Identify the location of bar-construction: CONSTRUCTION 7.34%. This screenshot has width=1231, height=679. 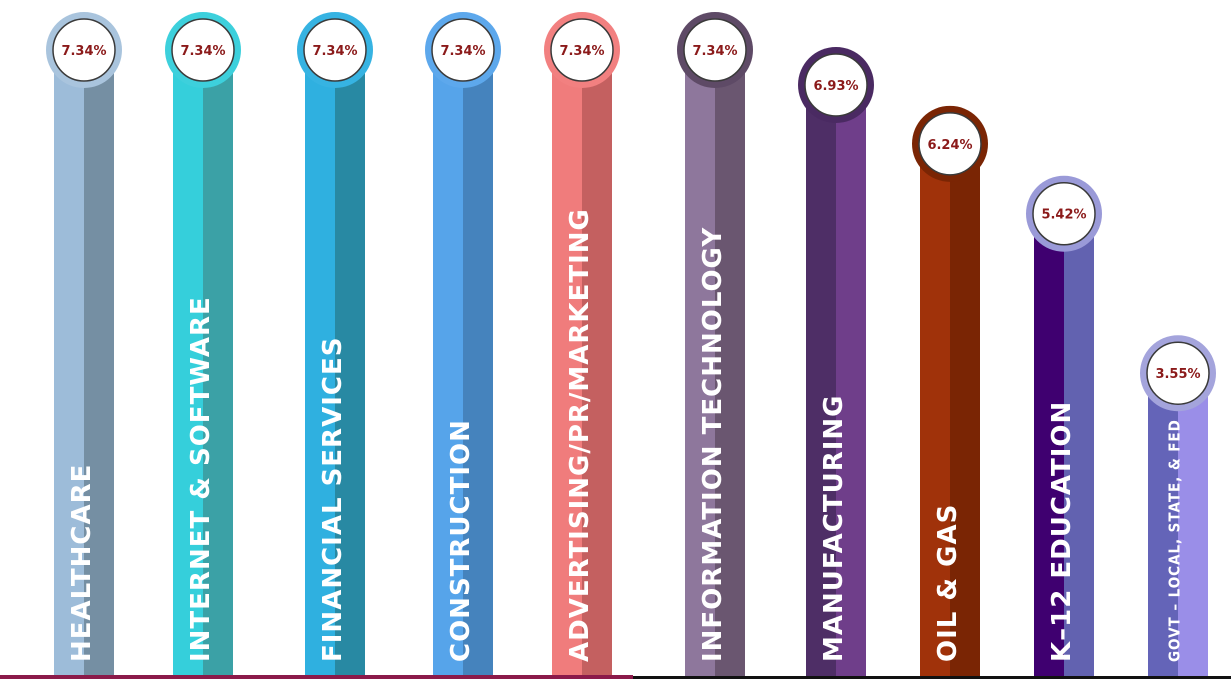
(463, 344).